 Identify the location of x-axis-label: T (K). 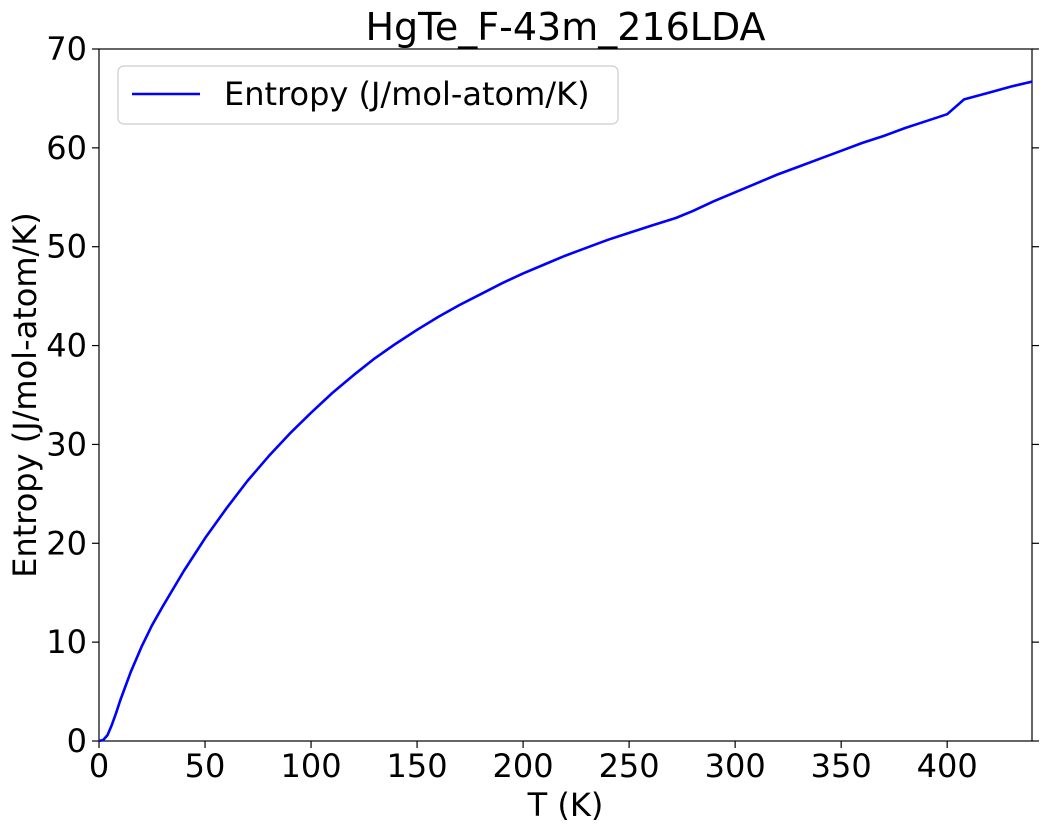
(565, 805).